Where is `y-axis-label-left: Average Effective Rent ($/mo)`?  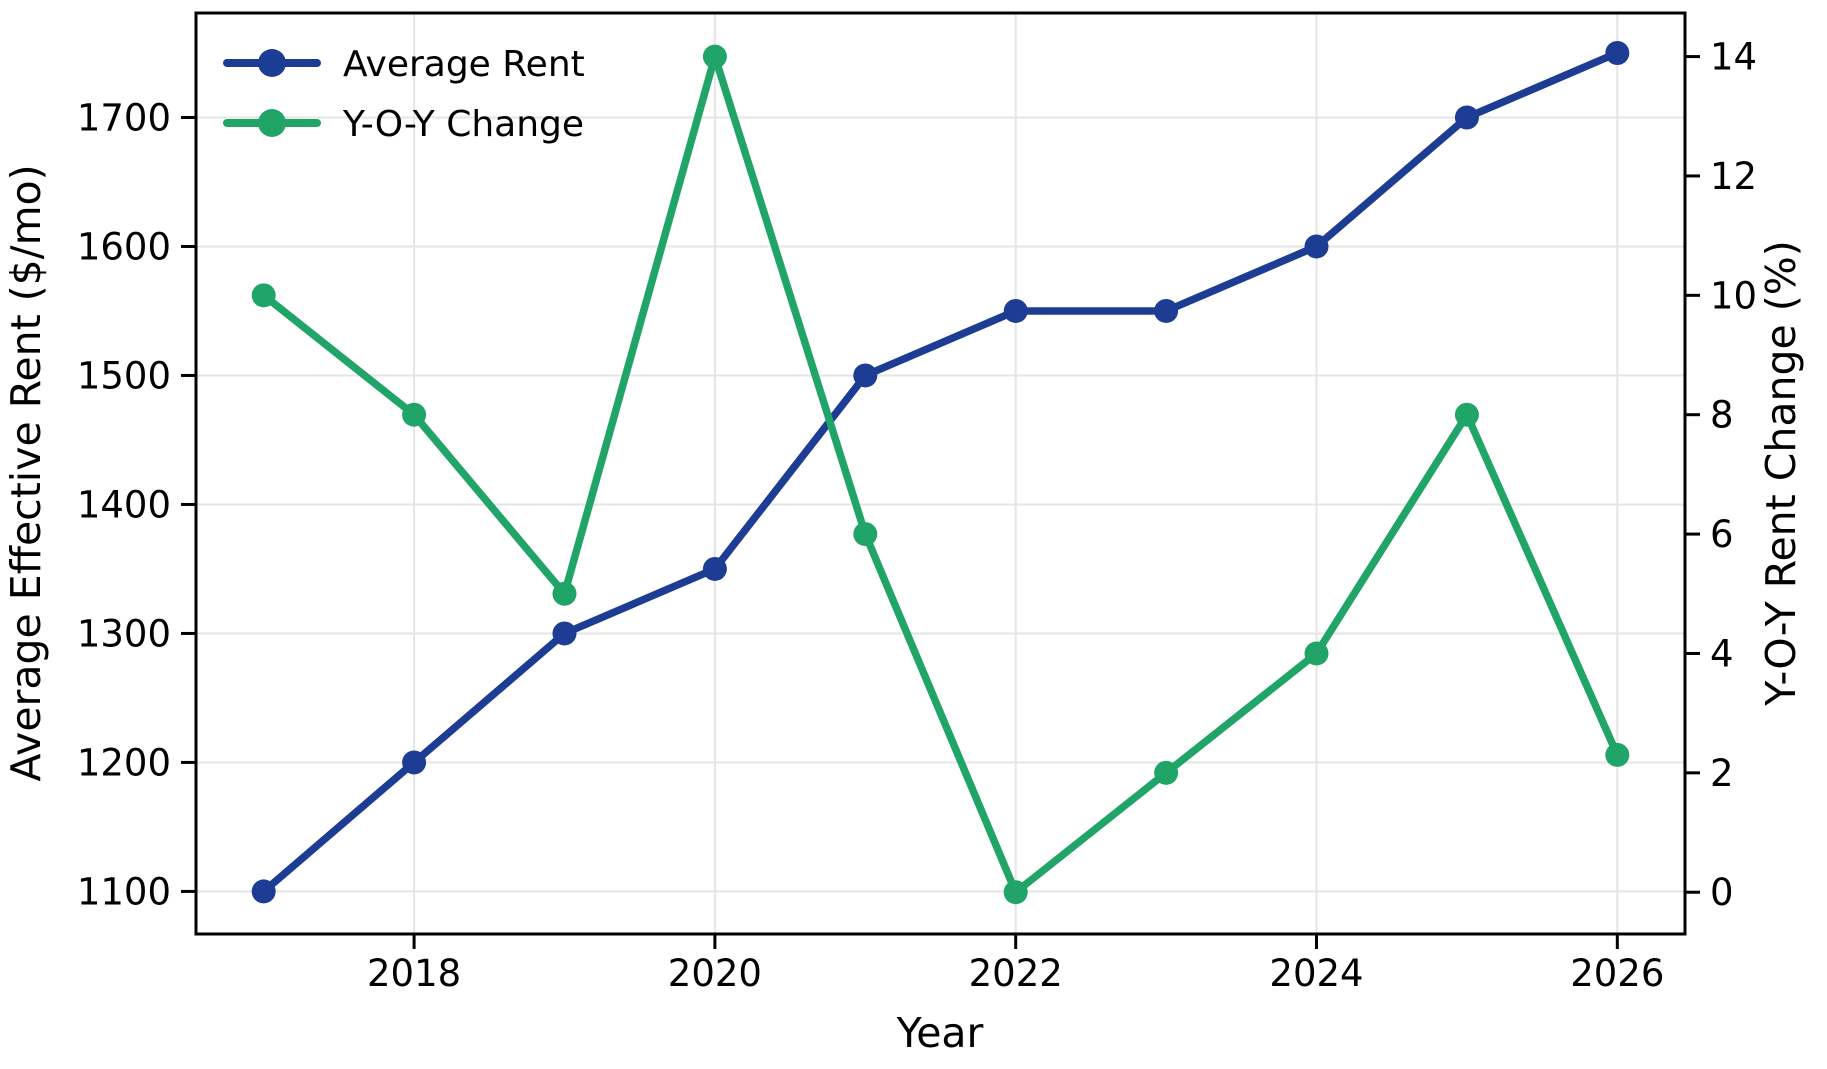 y-axis-label-left: Average Effective Rent ($/mo) is located at coordinates (26, 472).